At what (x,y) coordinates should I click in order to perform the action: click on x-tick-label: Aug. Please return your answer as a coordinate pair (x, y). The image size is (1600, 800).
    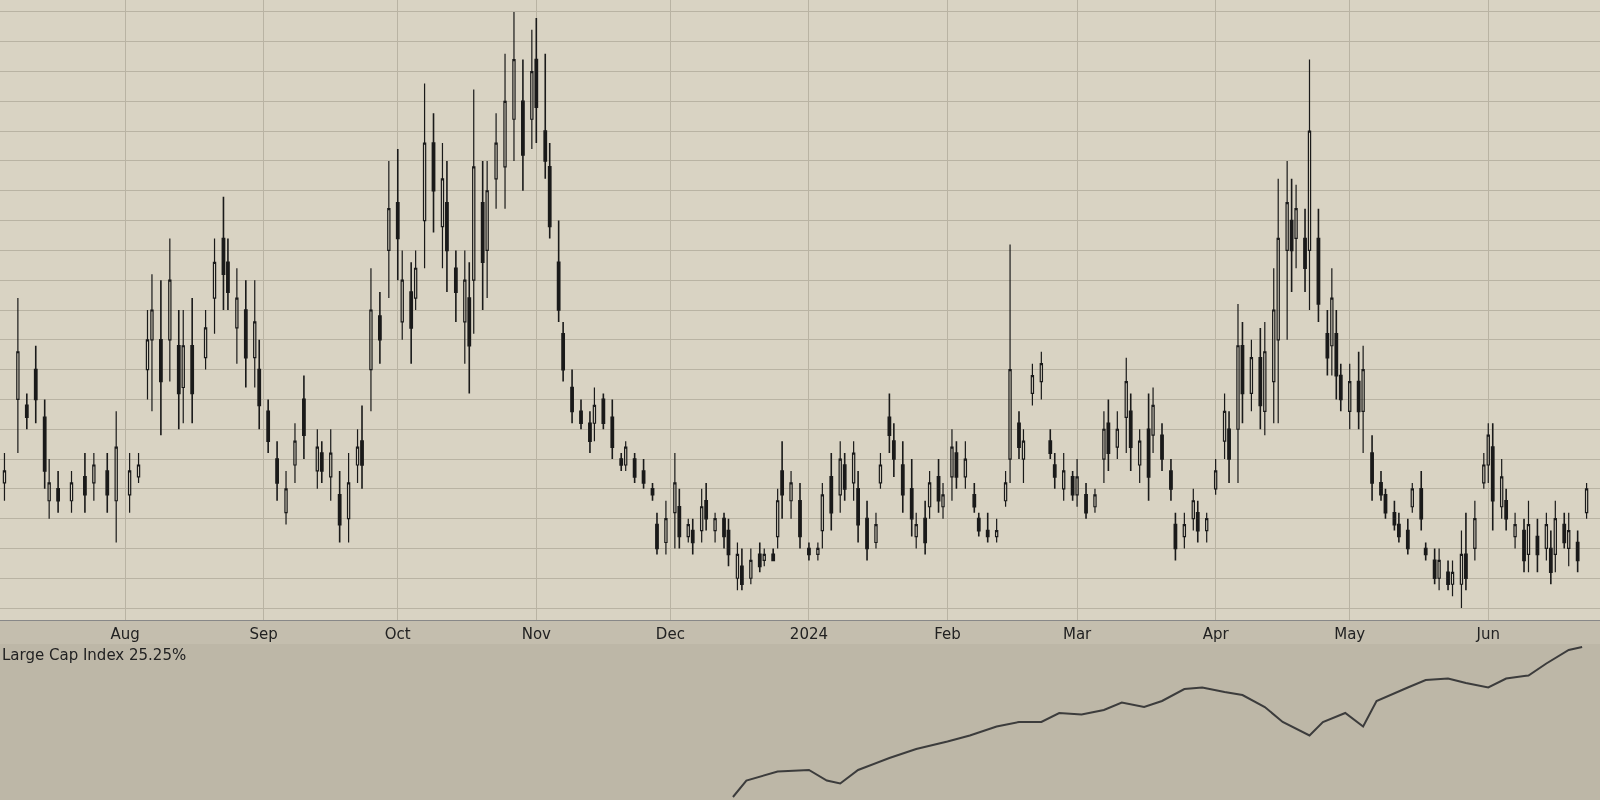
    Looking at the image, I should click on (125, 634).